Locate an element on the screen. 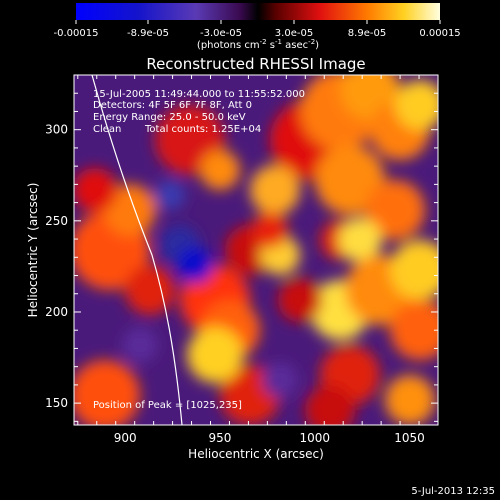 The width and height of the screenshot is (500, 500). annotation-time: 15-Jul-2005 11:49:44.000 to 11:55:52.000 is located at coordinates (199, 94).